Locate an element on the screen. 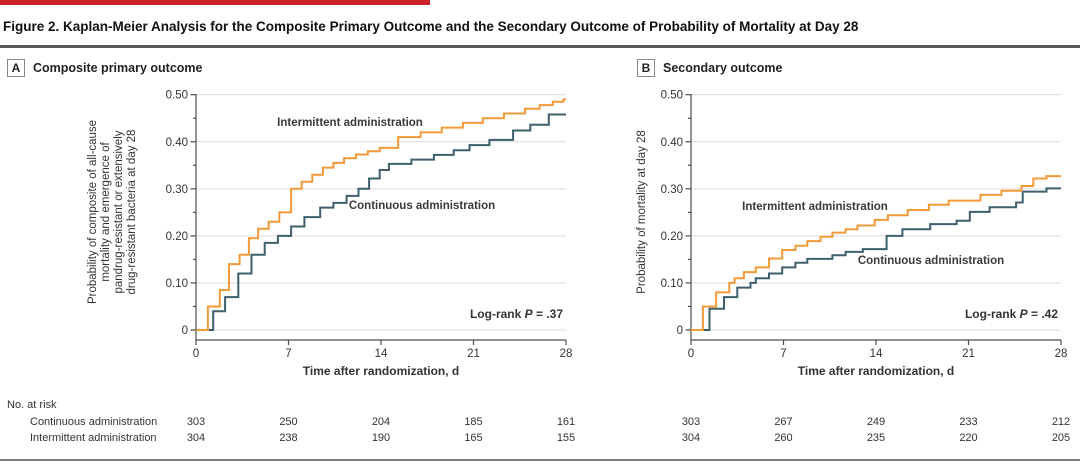 The height and width of the screenshot is (468, 1080). panel-b-xlabel: Time after randomization, d is located at coordinates (876, 371).